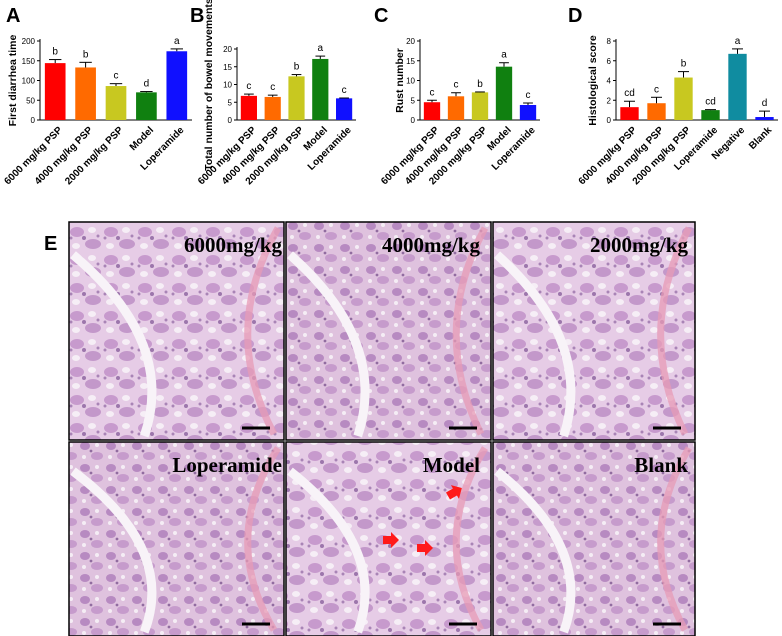 The height and width of the screenshot is (636, 782). What do you see at coordinates (609, 100) in the screenshot?
I see `y-tick-label: 2` at bounding box center [609, 100].